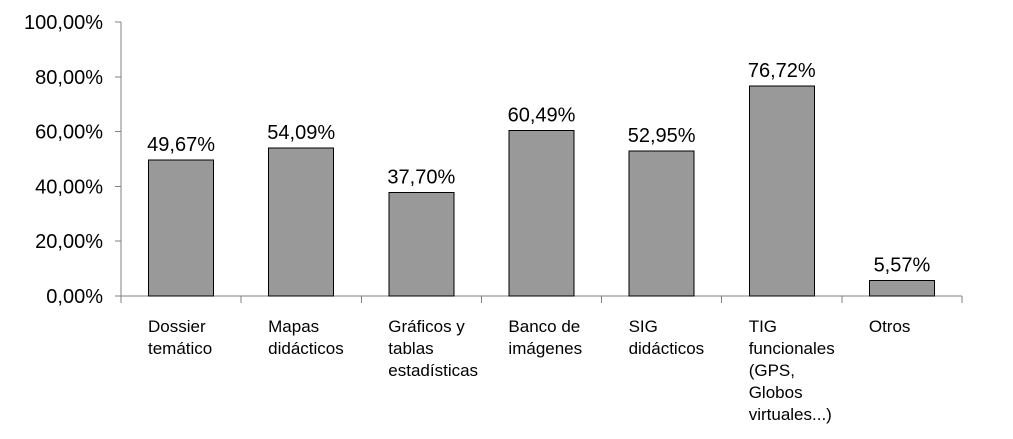 This screenshot has width=1013, height=439. I want to click on data-label: 5,57%, so click(902, 266).